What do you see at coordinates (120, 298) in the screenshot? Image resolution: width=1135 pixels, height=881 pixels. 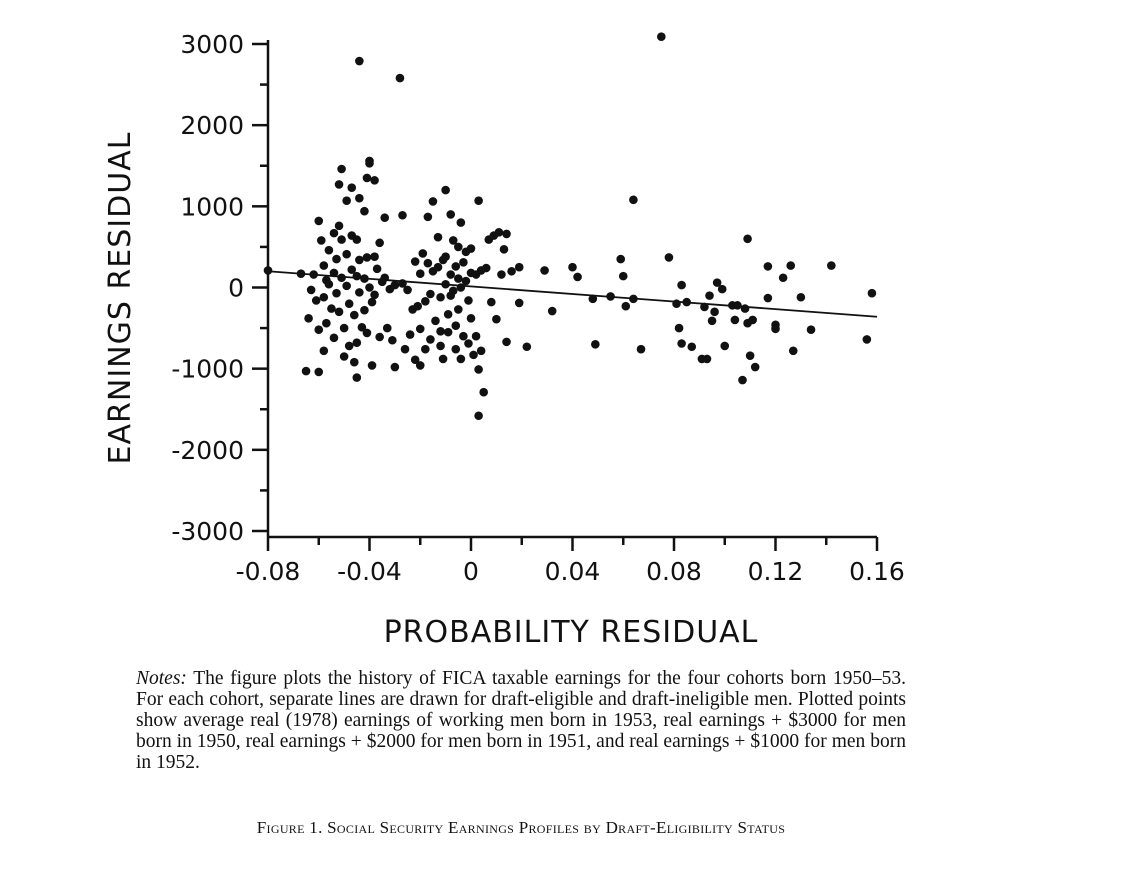 I see `y-axis-title: EARNINGS RESIDUAL` at bounding box center [120, 298].